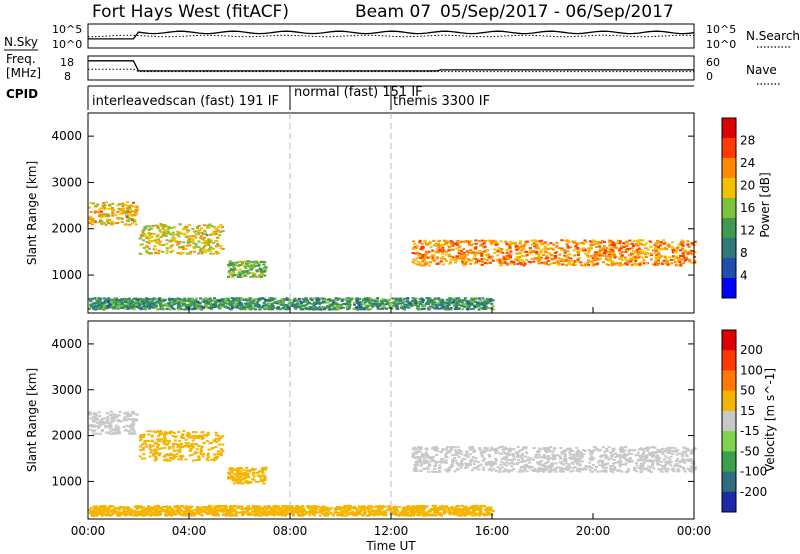 The image size is (800, 554). Describe the element at coordinates (21, 59) in the screenshot. I see `freq-left-label: Freq.` at that location.